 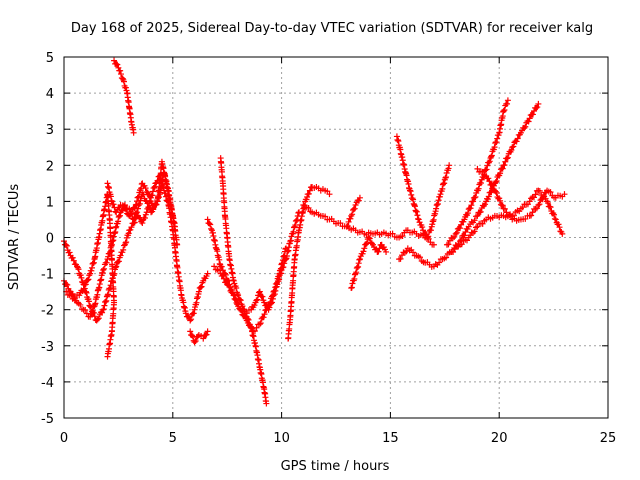 I want to click on series-s12, so click(x=353, y=212).